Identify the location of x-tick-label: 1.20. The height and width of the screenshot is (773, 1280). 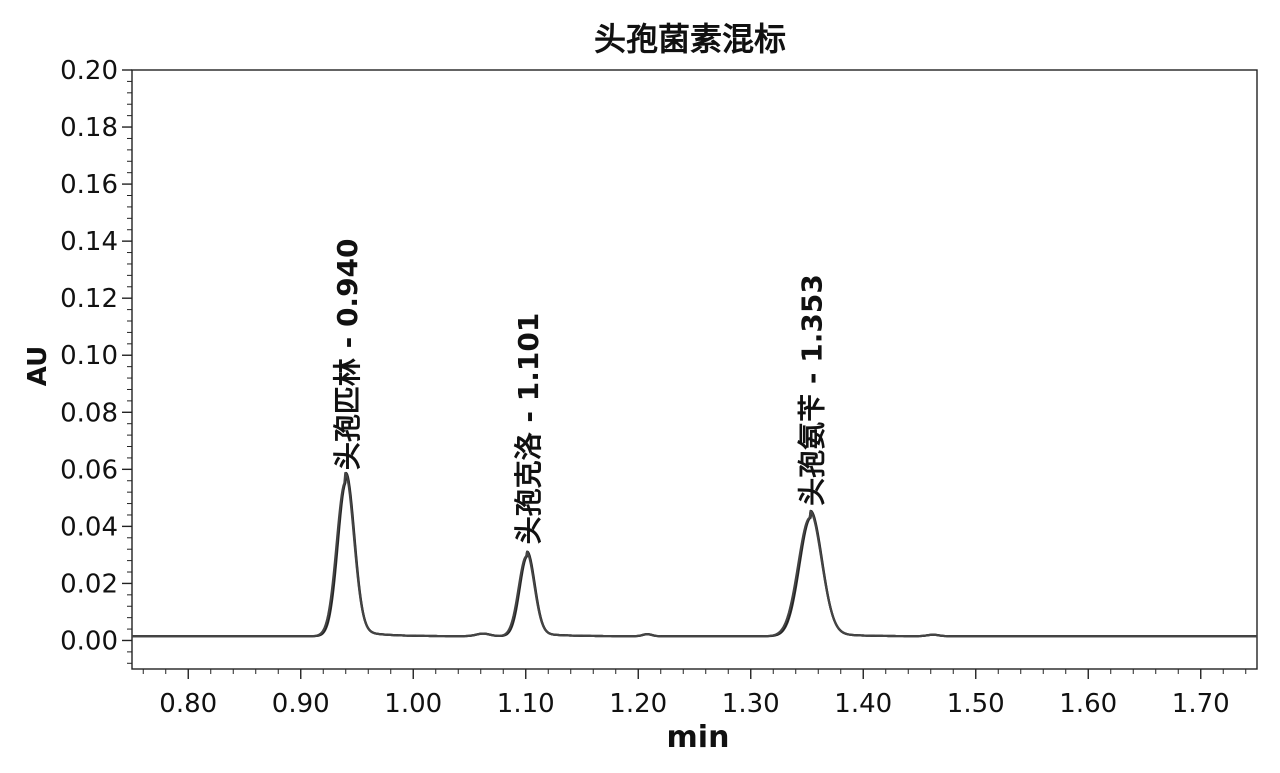
(638, 704).